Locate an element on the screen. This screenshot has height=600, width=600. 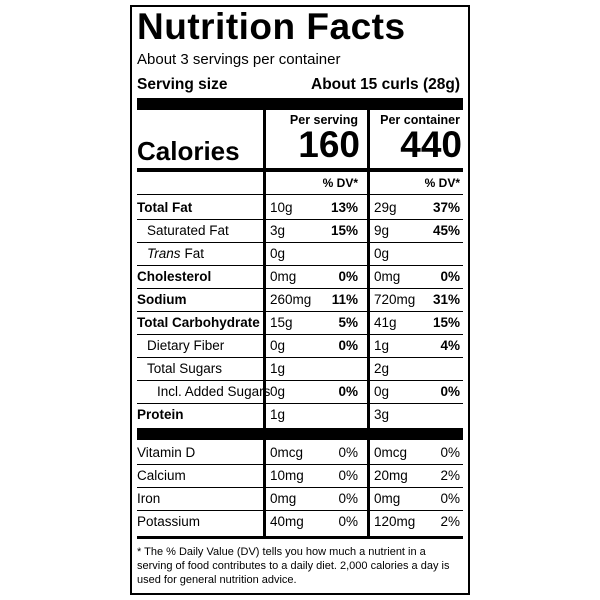
nutrient-label: Calcium is located at coordinates (161, 475).